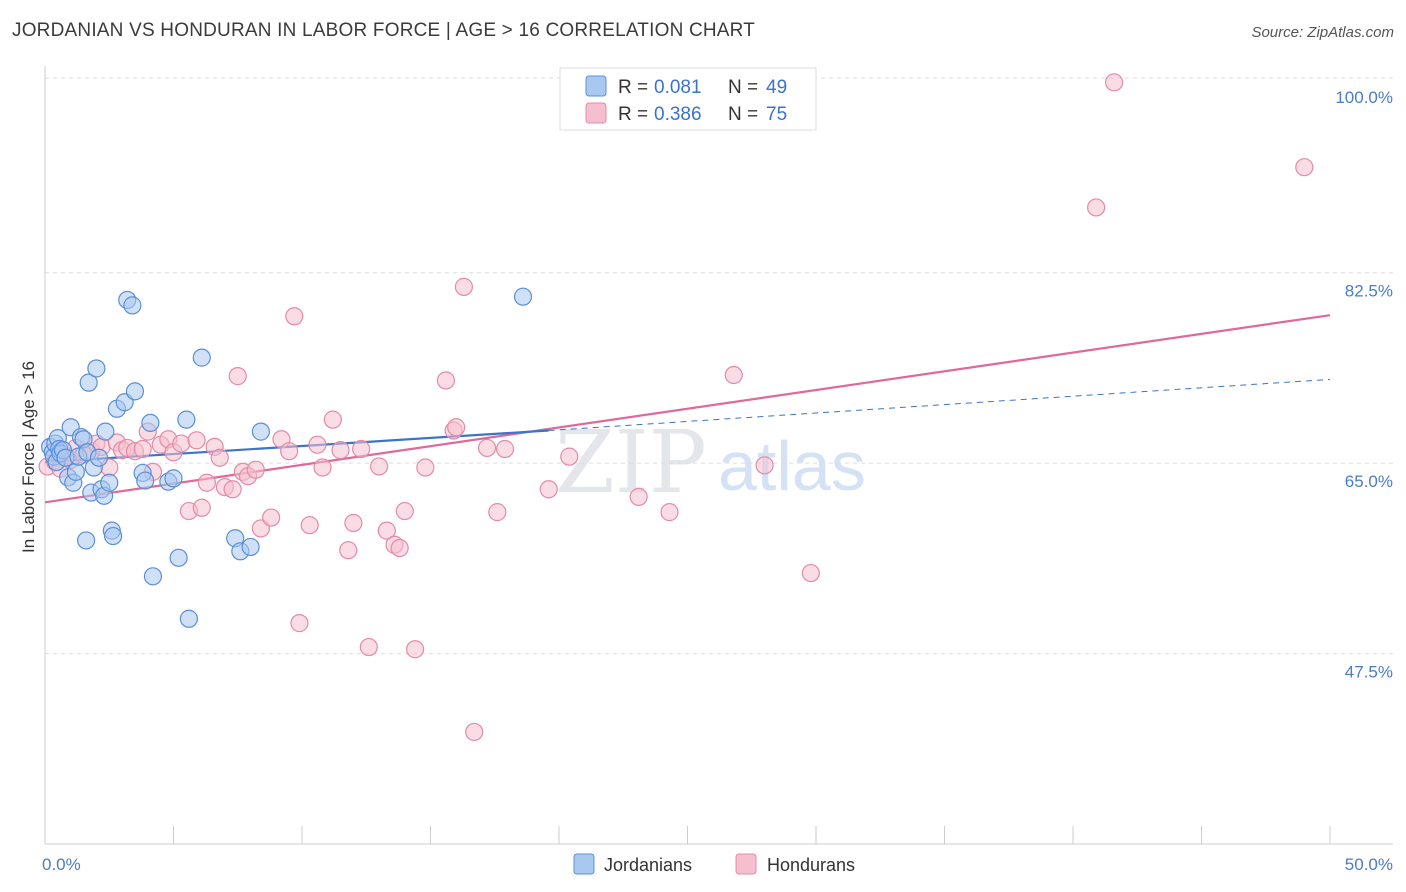  I want to click on bottom-legend-swatch-honduran, so click(746, 864).